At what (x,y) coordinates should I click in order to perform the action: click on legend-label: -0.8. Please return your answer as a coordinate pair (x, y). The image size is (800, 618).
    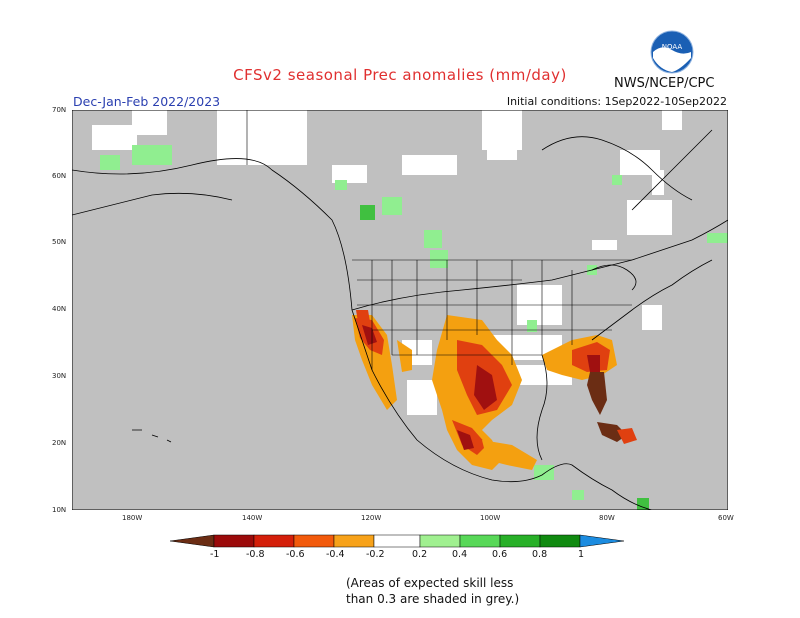
    Looking at the image, I should click on (255, 554).